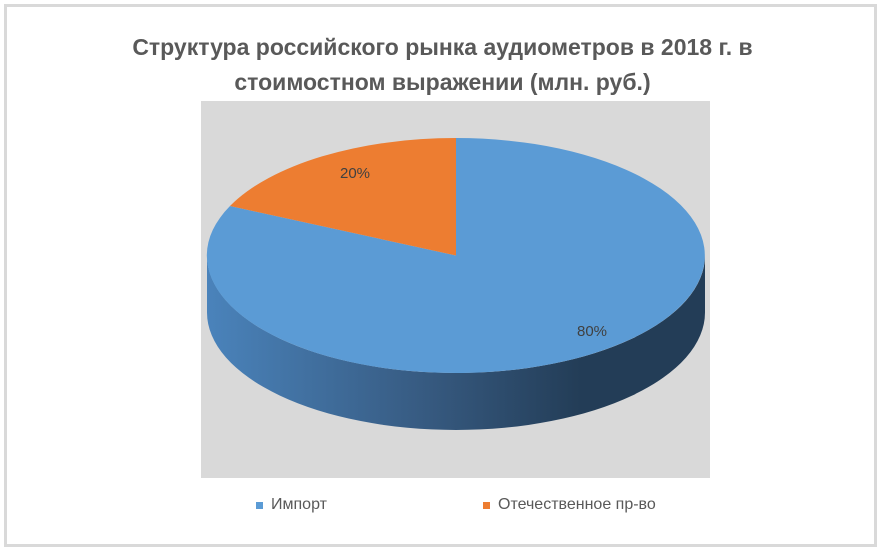 Image resolution: width=885 pixels, height=555 pixels. What do you see at coordinates (577, 504) in the screenshot?
I see `legend-label-domestic: Отечественное пр-во` at bounding box center [577, 504].